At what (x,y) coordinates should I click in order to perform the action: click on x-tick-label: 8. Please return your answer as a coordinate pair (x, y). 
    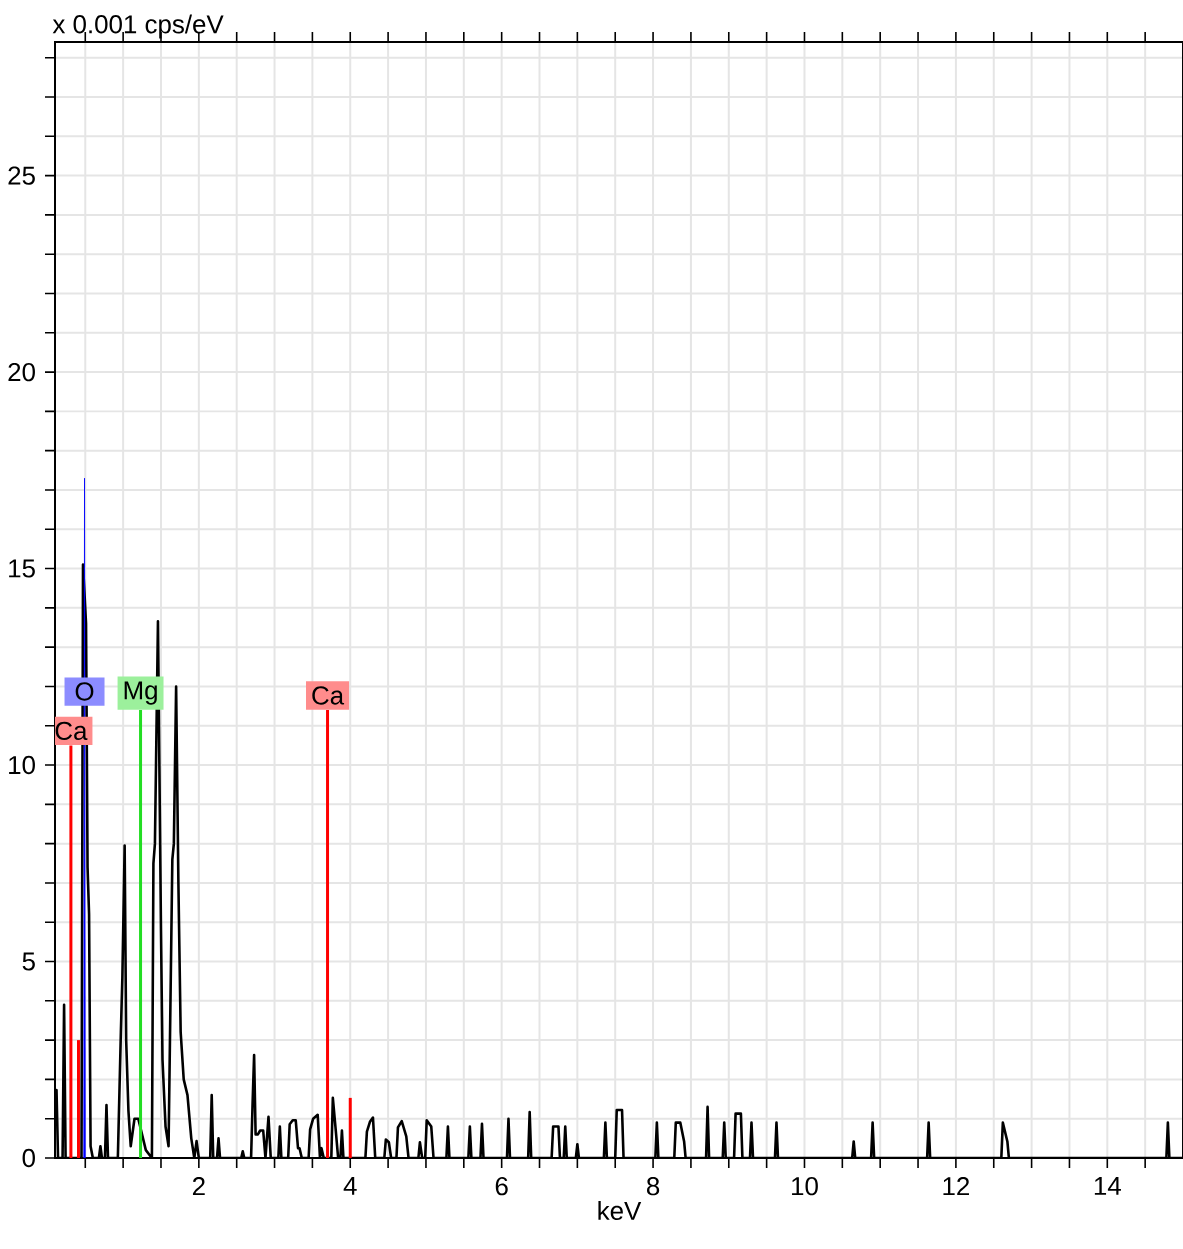
    Looking at the image, I should click on (653, 1186).